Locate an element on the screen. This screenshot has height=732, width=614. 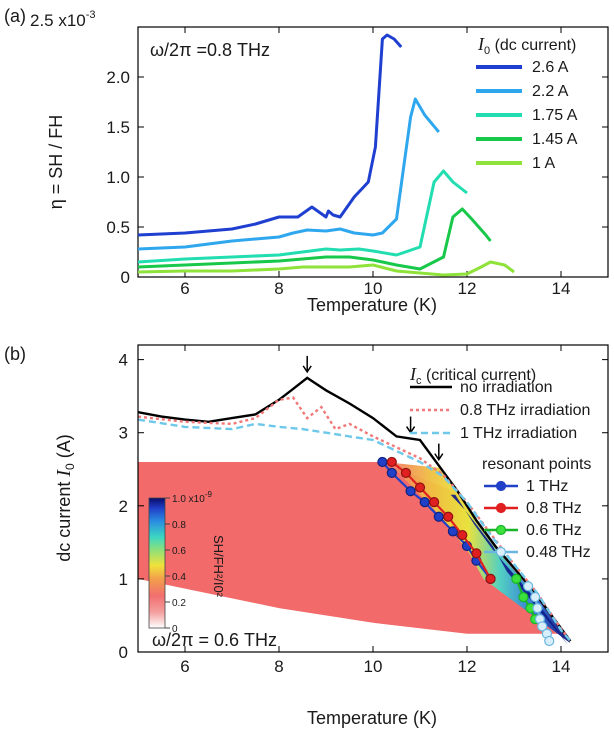
y-tick-label: 2.0 is located at coordinates (118, 77).